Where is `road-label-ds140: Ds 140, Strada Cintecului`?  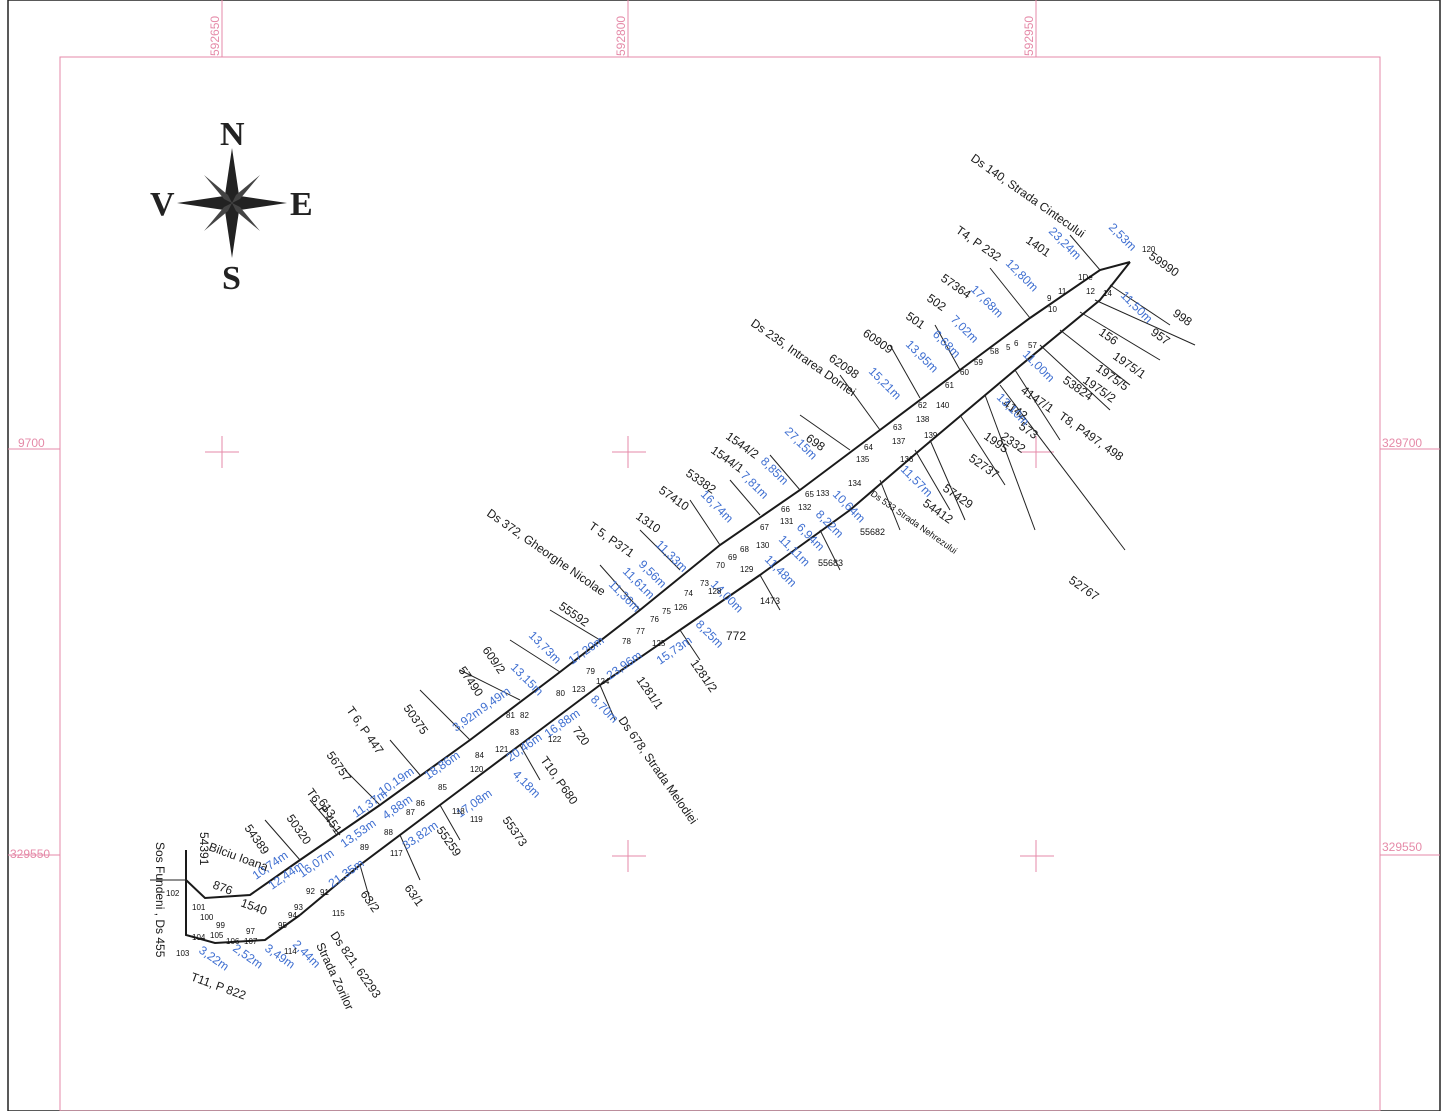 road-label-ds140: Ds 140, Strada Cintecului is located at coordinates (1027, 196).